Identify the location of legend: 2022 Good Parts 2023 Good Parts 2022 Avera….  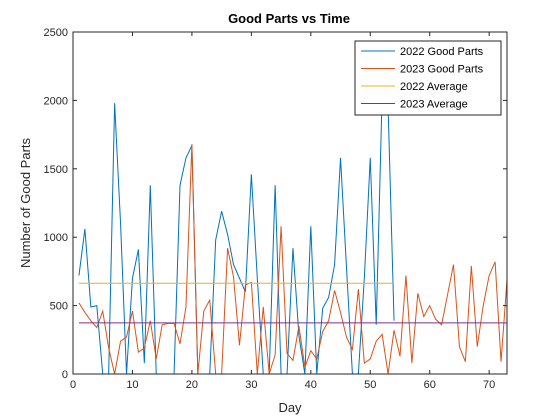
(428, 78).